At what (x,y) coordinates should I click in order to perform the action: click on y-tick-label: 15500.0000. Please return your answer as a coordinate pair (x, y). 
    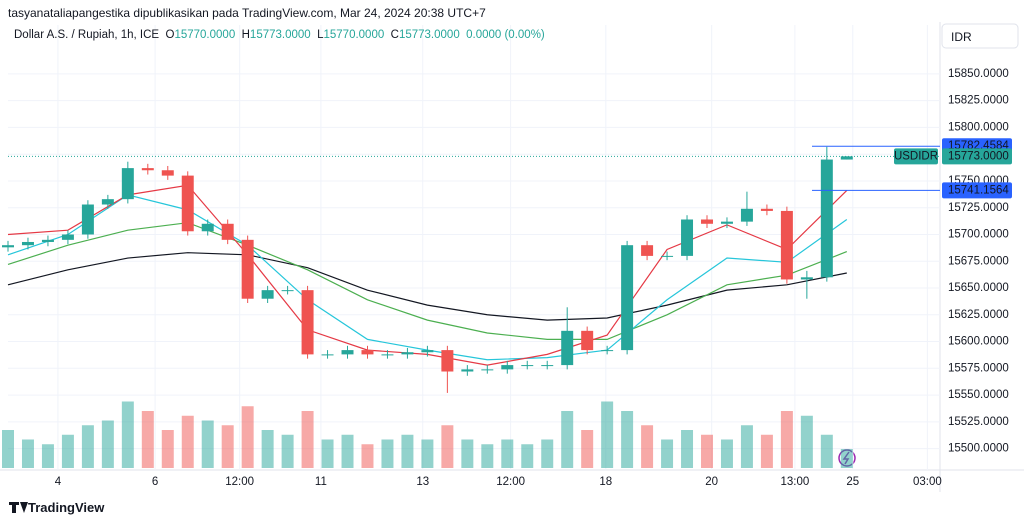
    Looking at the image, I should click on (978, 449).